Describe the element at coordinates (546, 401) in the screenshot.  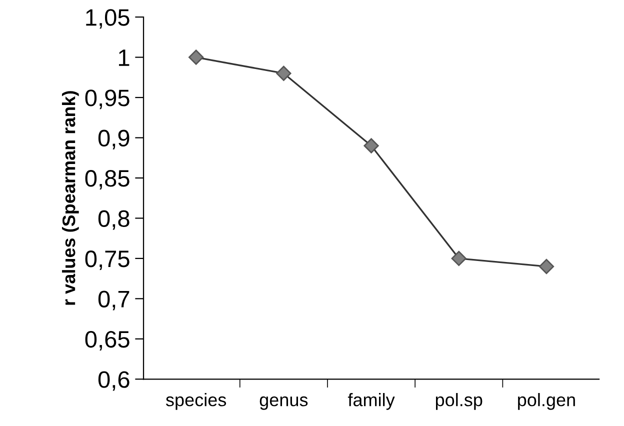
I see `x-tick-label: pol.gen` at that location.